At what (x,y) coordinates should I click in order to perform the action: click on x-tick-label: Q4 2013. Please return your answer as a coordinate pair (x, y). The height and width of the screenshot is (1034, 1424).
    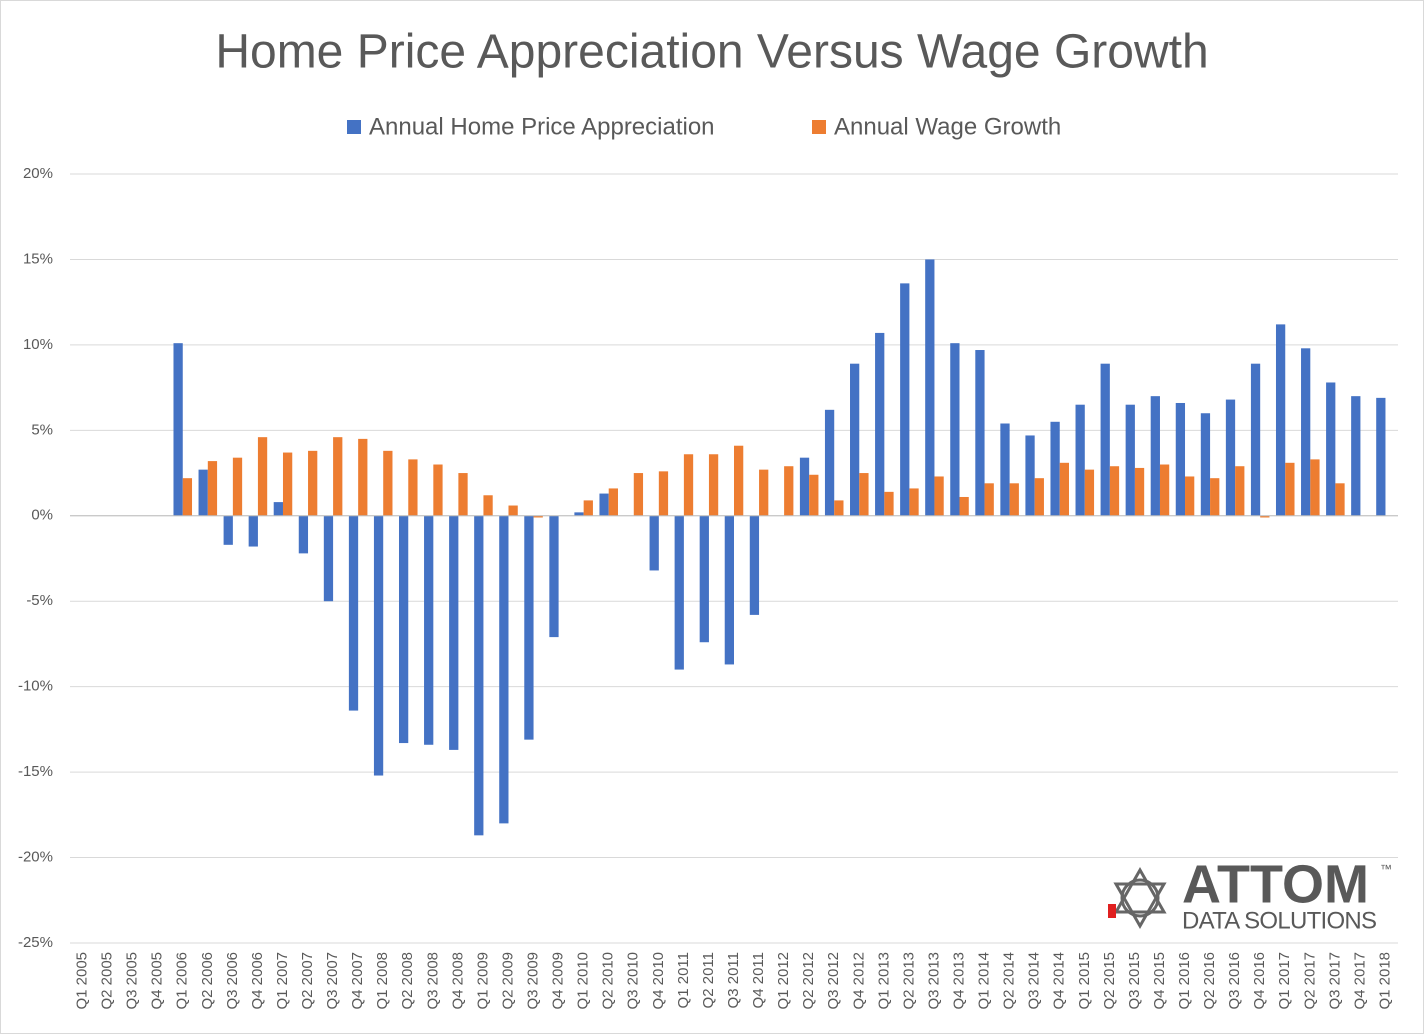
    Looking at the image, I should click on (958, 981).